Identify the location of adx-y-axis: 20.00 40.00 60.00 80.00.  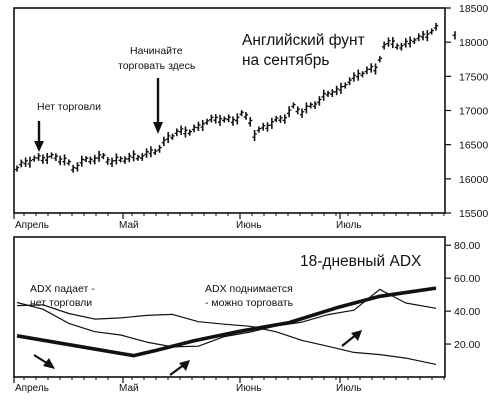
(462, 295).